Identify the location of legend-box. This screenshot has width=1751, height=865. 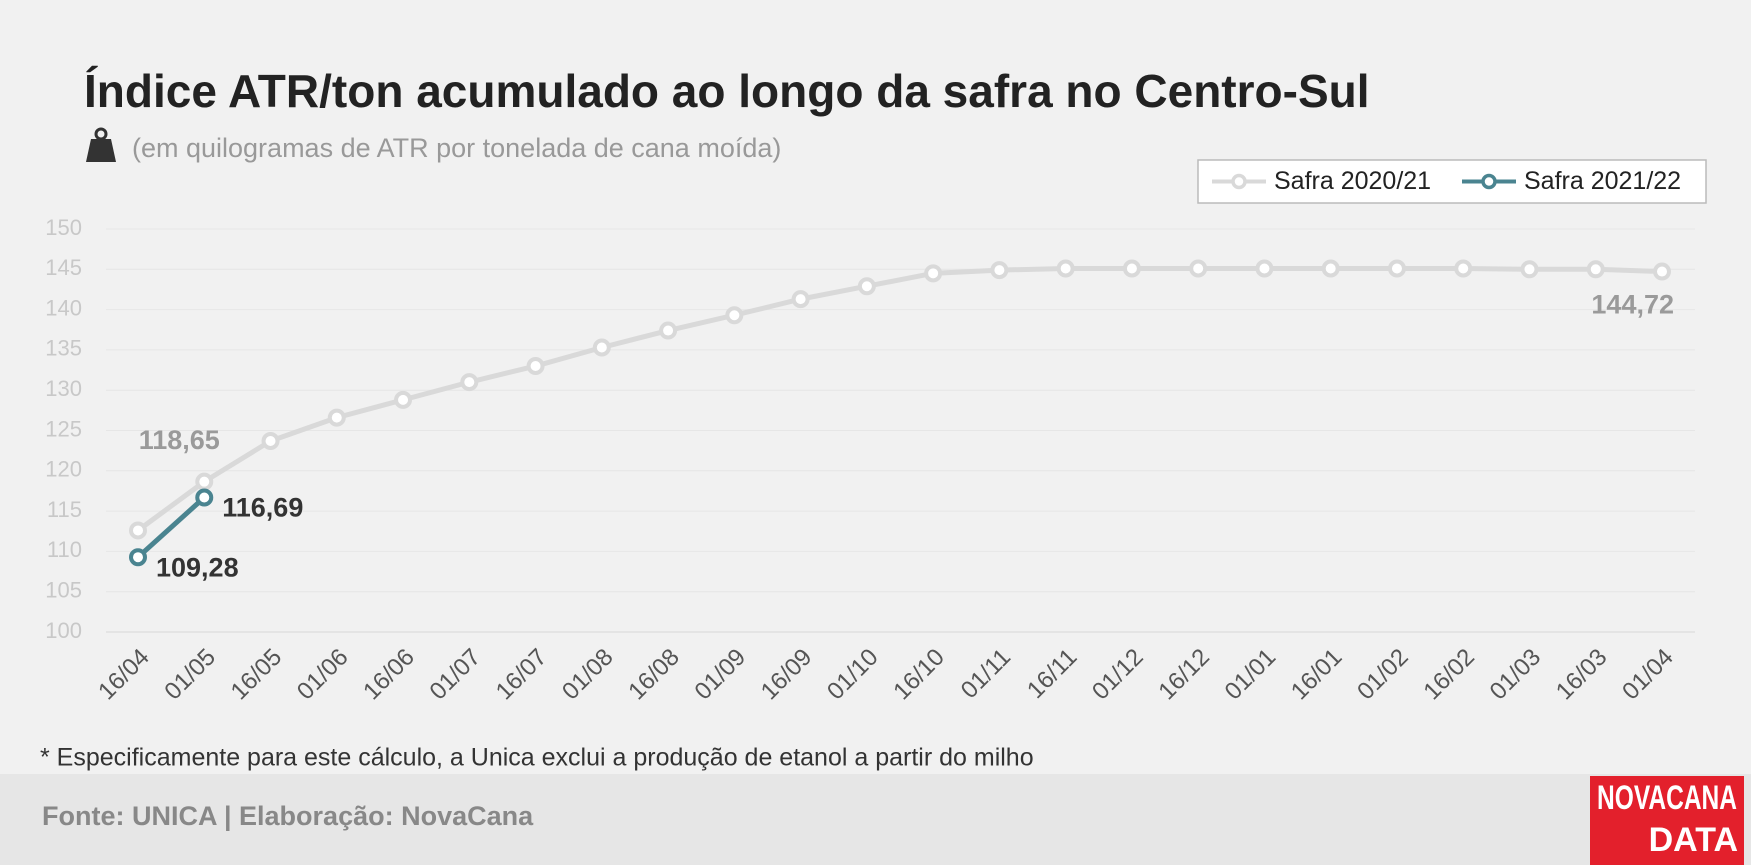
(1452, 181).